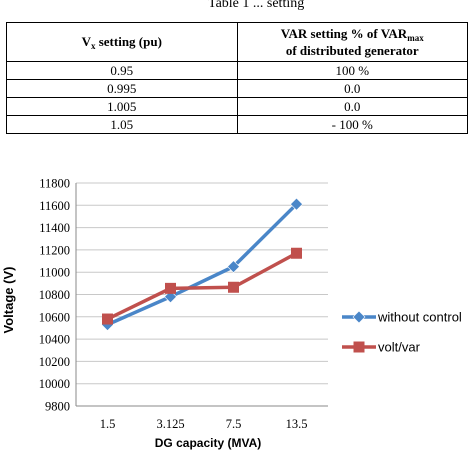 The height and width of the screenshot is (450, 474). Describe the element at coordinates (399, 347) in the screenshot. I see `legend-label: volt/var` at that location.